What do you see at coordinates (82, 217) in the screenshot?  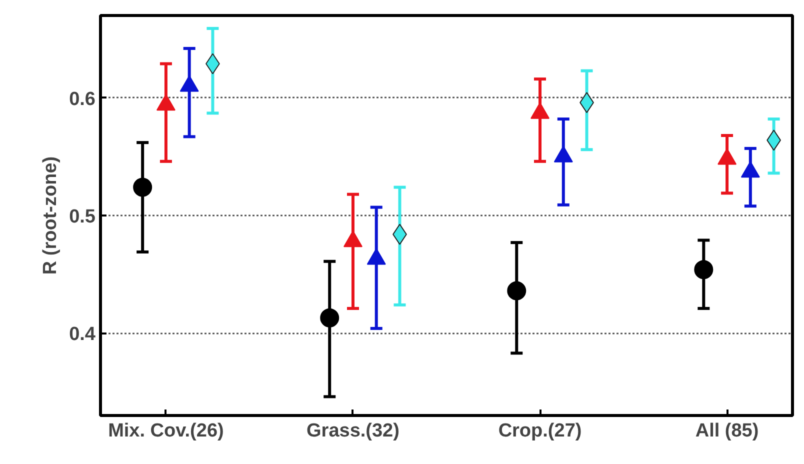 I see `y-tick-label: 0.5` at bounding box center [82, 217].